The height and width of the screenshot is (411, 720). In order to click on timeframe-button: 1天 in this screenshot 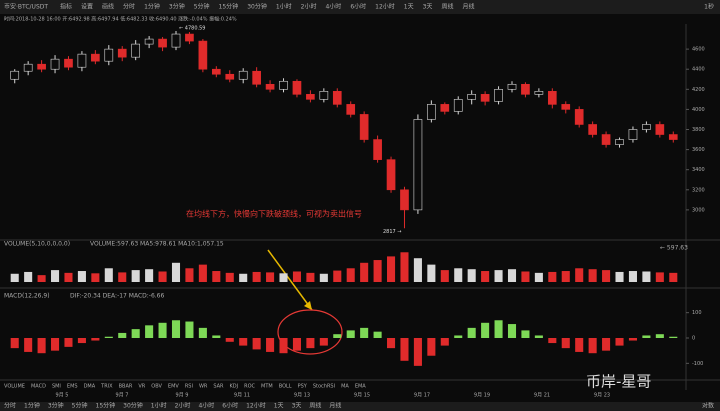, I will do `click(279, 406)`.